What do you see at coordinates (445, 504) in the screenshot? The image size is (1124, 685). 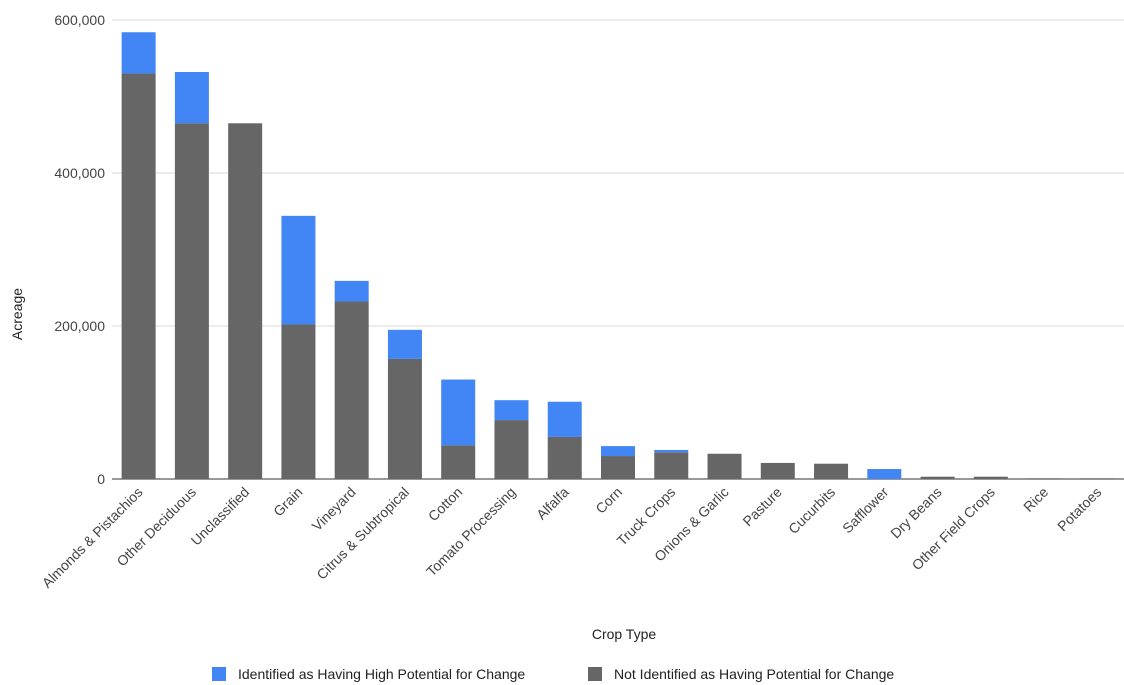 I see `x-tick-label: Cotton` at bounding box center [445, 504].